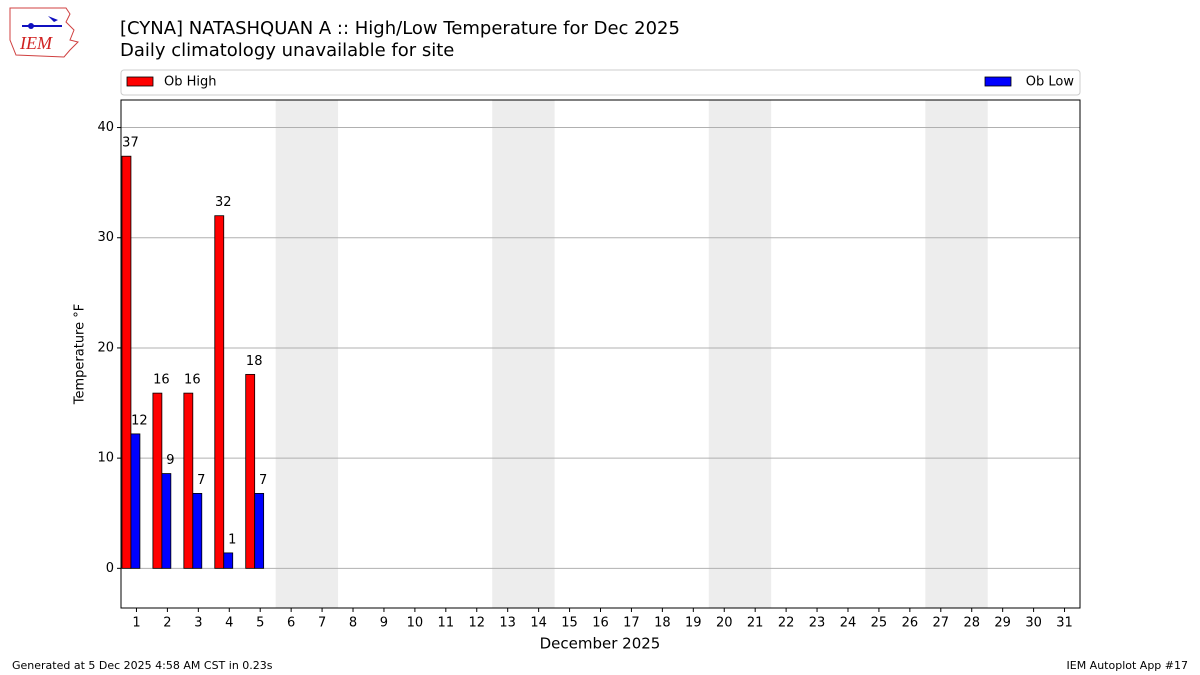 Image resolution: width=1200 pixels, height=675 pixels. What do you see at coordinates (600, 644) in the screenshot?
I see `x-axis-label: December 2025` at bounding box center [600, 644].